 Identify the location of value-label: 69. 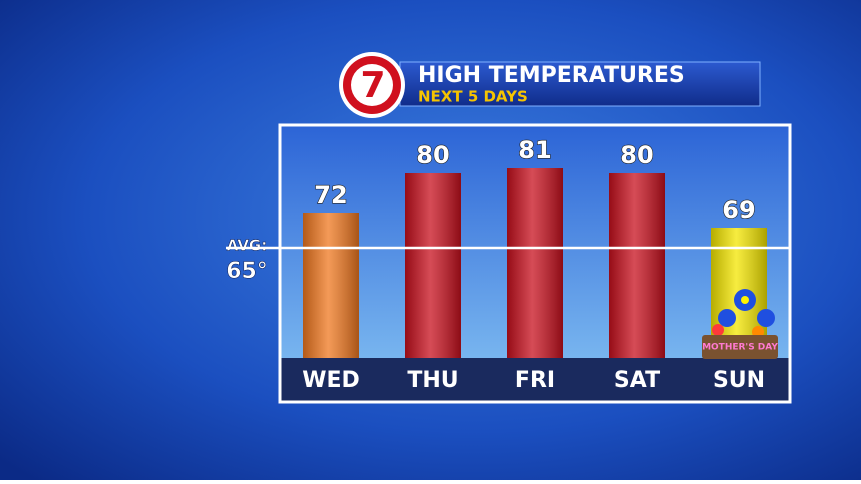
(738, 210).